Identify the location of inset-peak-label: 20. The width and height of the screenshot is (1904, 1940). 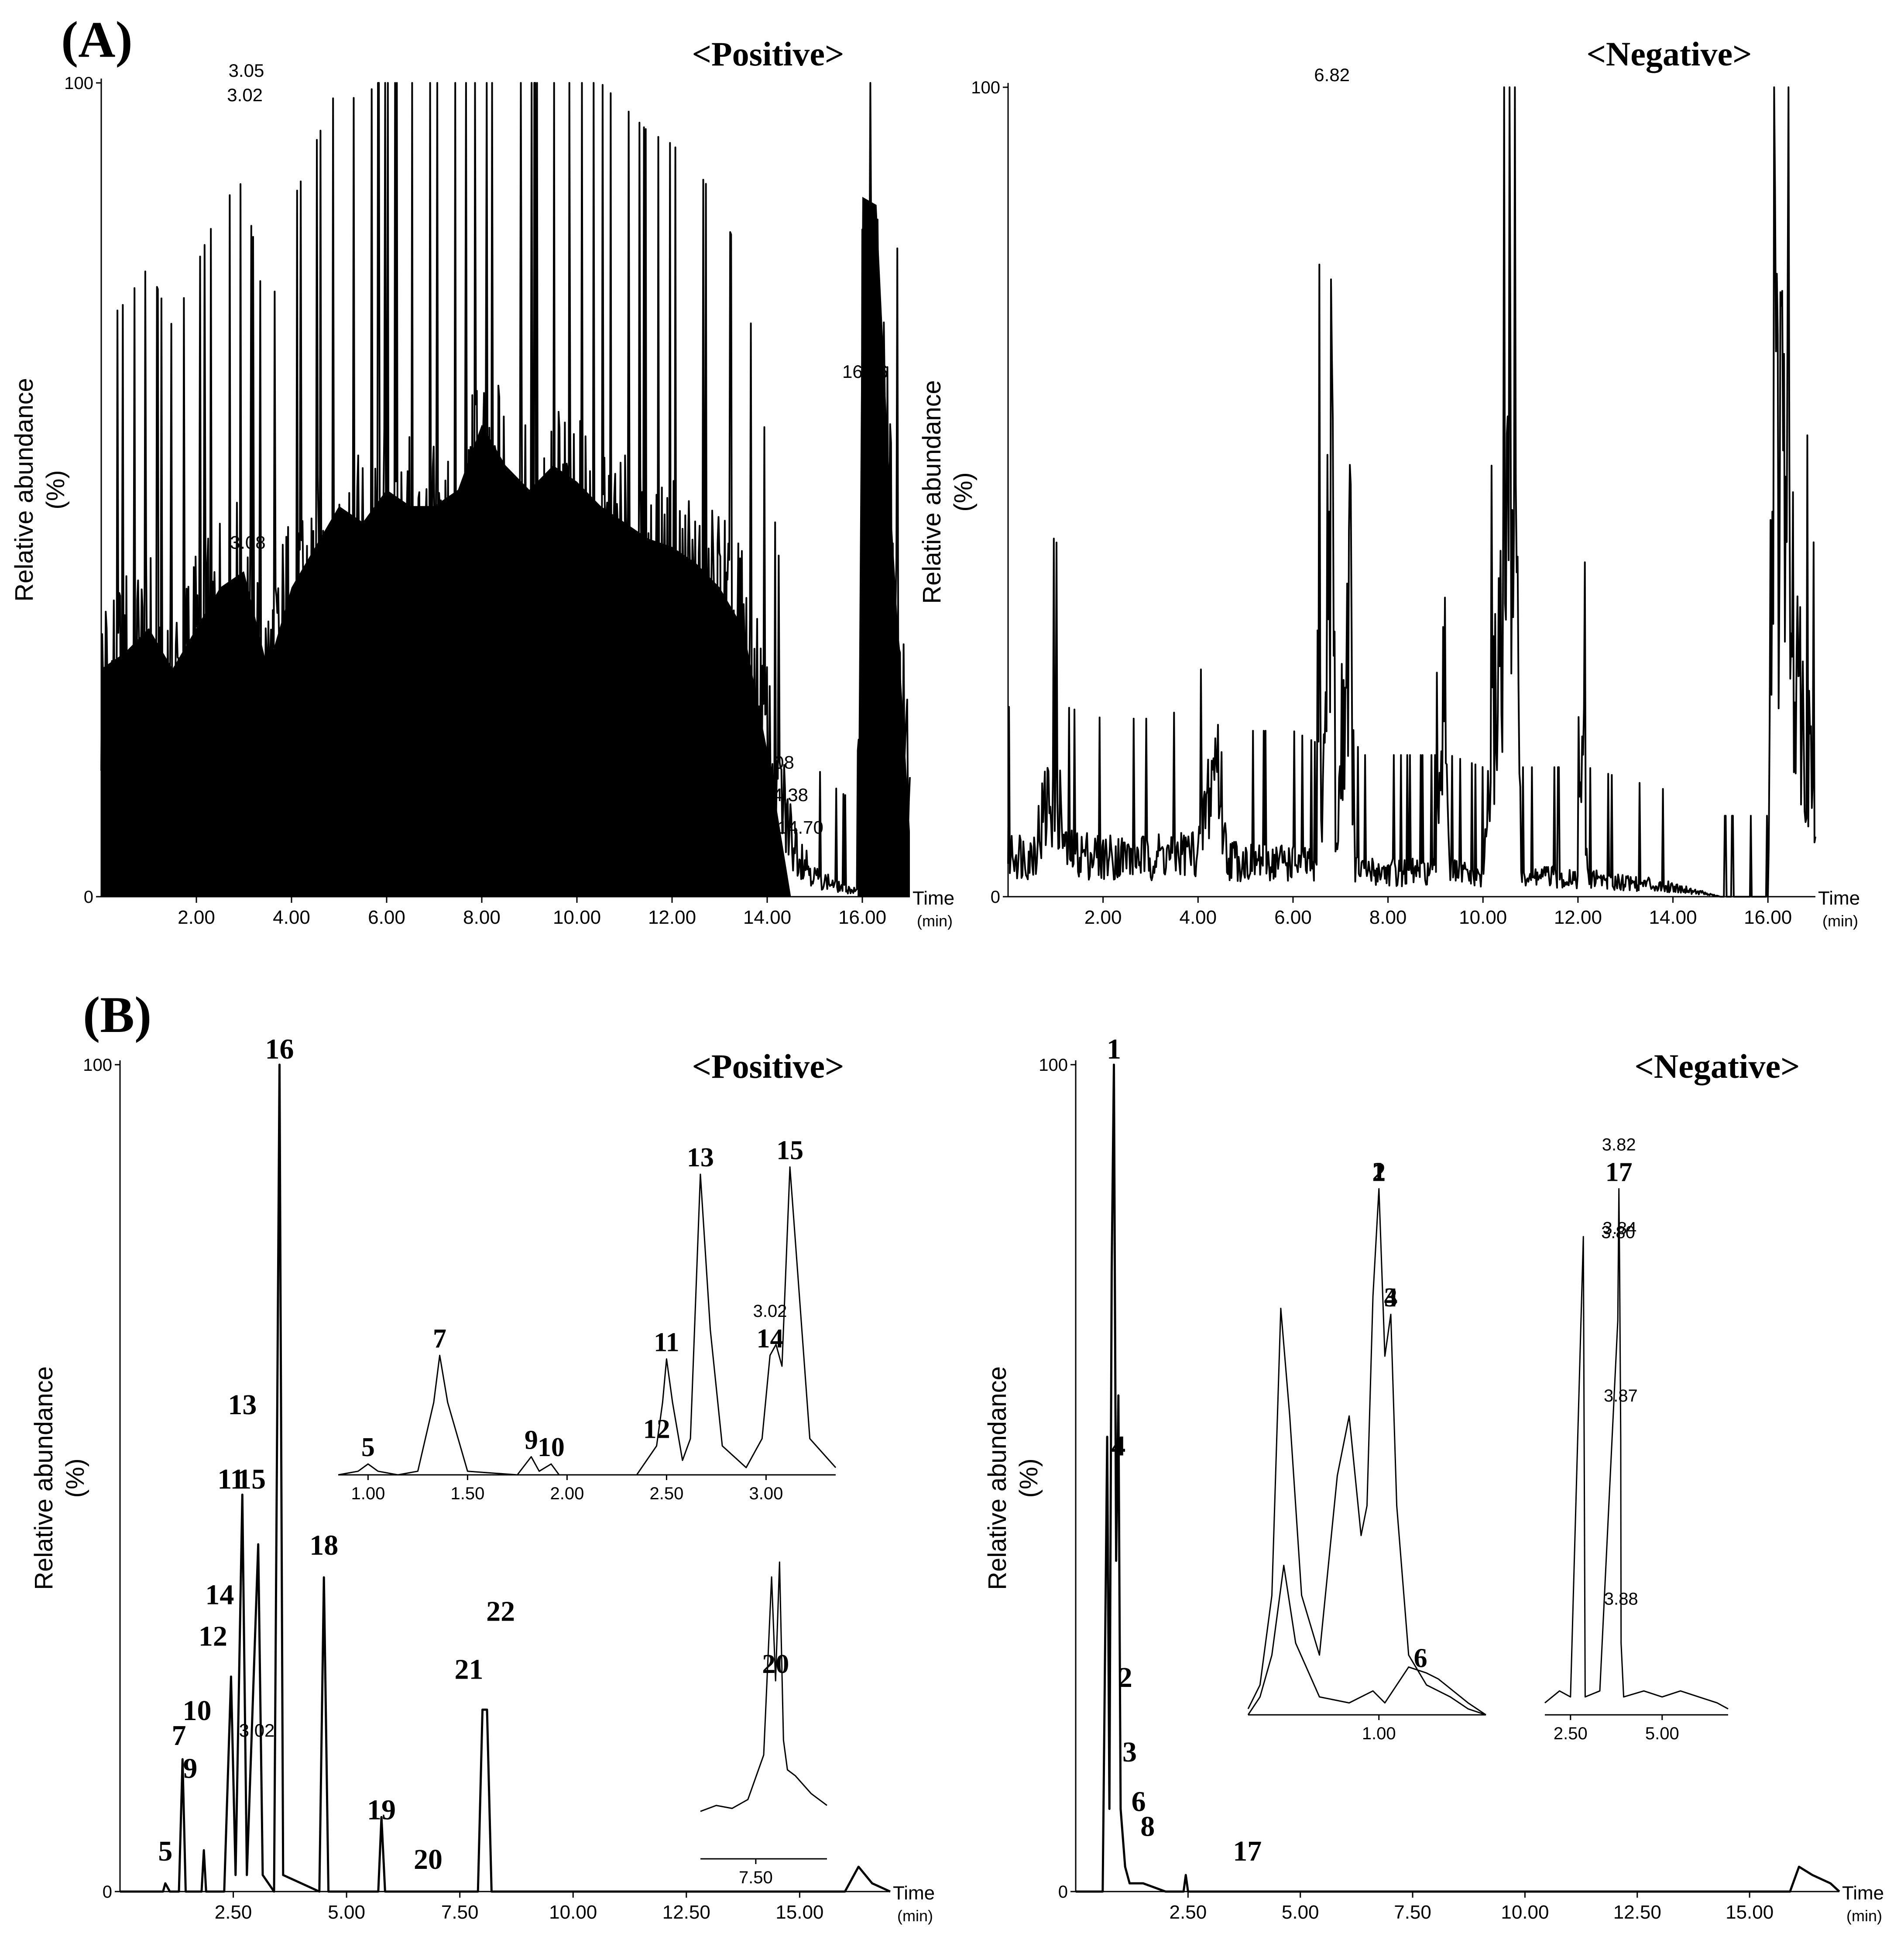
(776, 1664).